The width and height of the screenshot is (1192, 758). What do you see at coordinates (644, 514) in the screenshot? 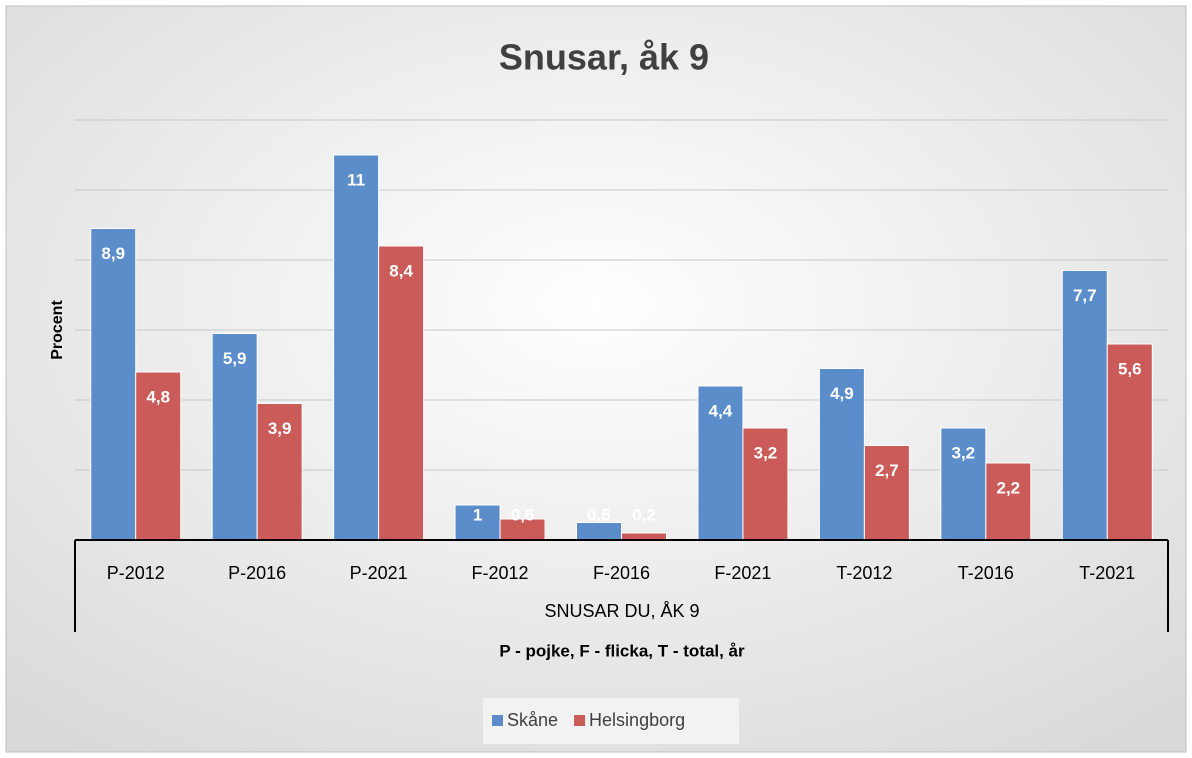
I see `data-label: 0,2` at bounding box center [644, 514].